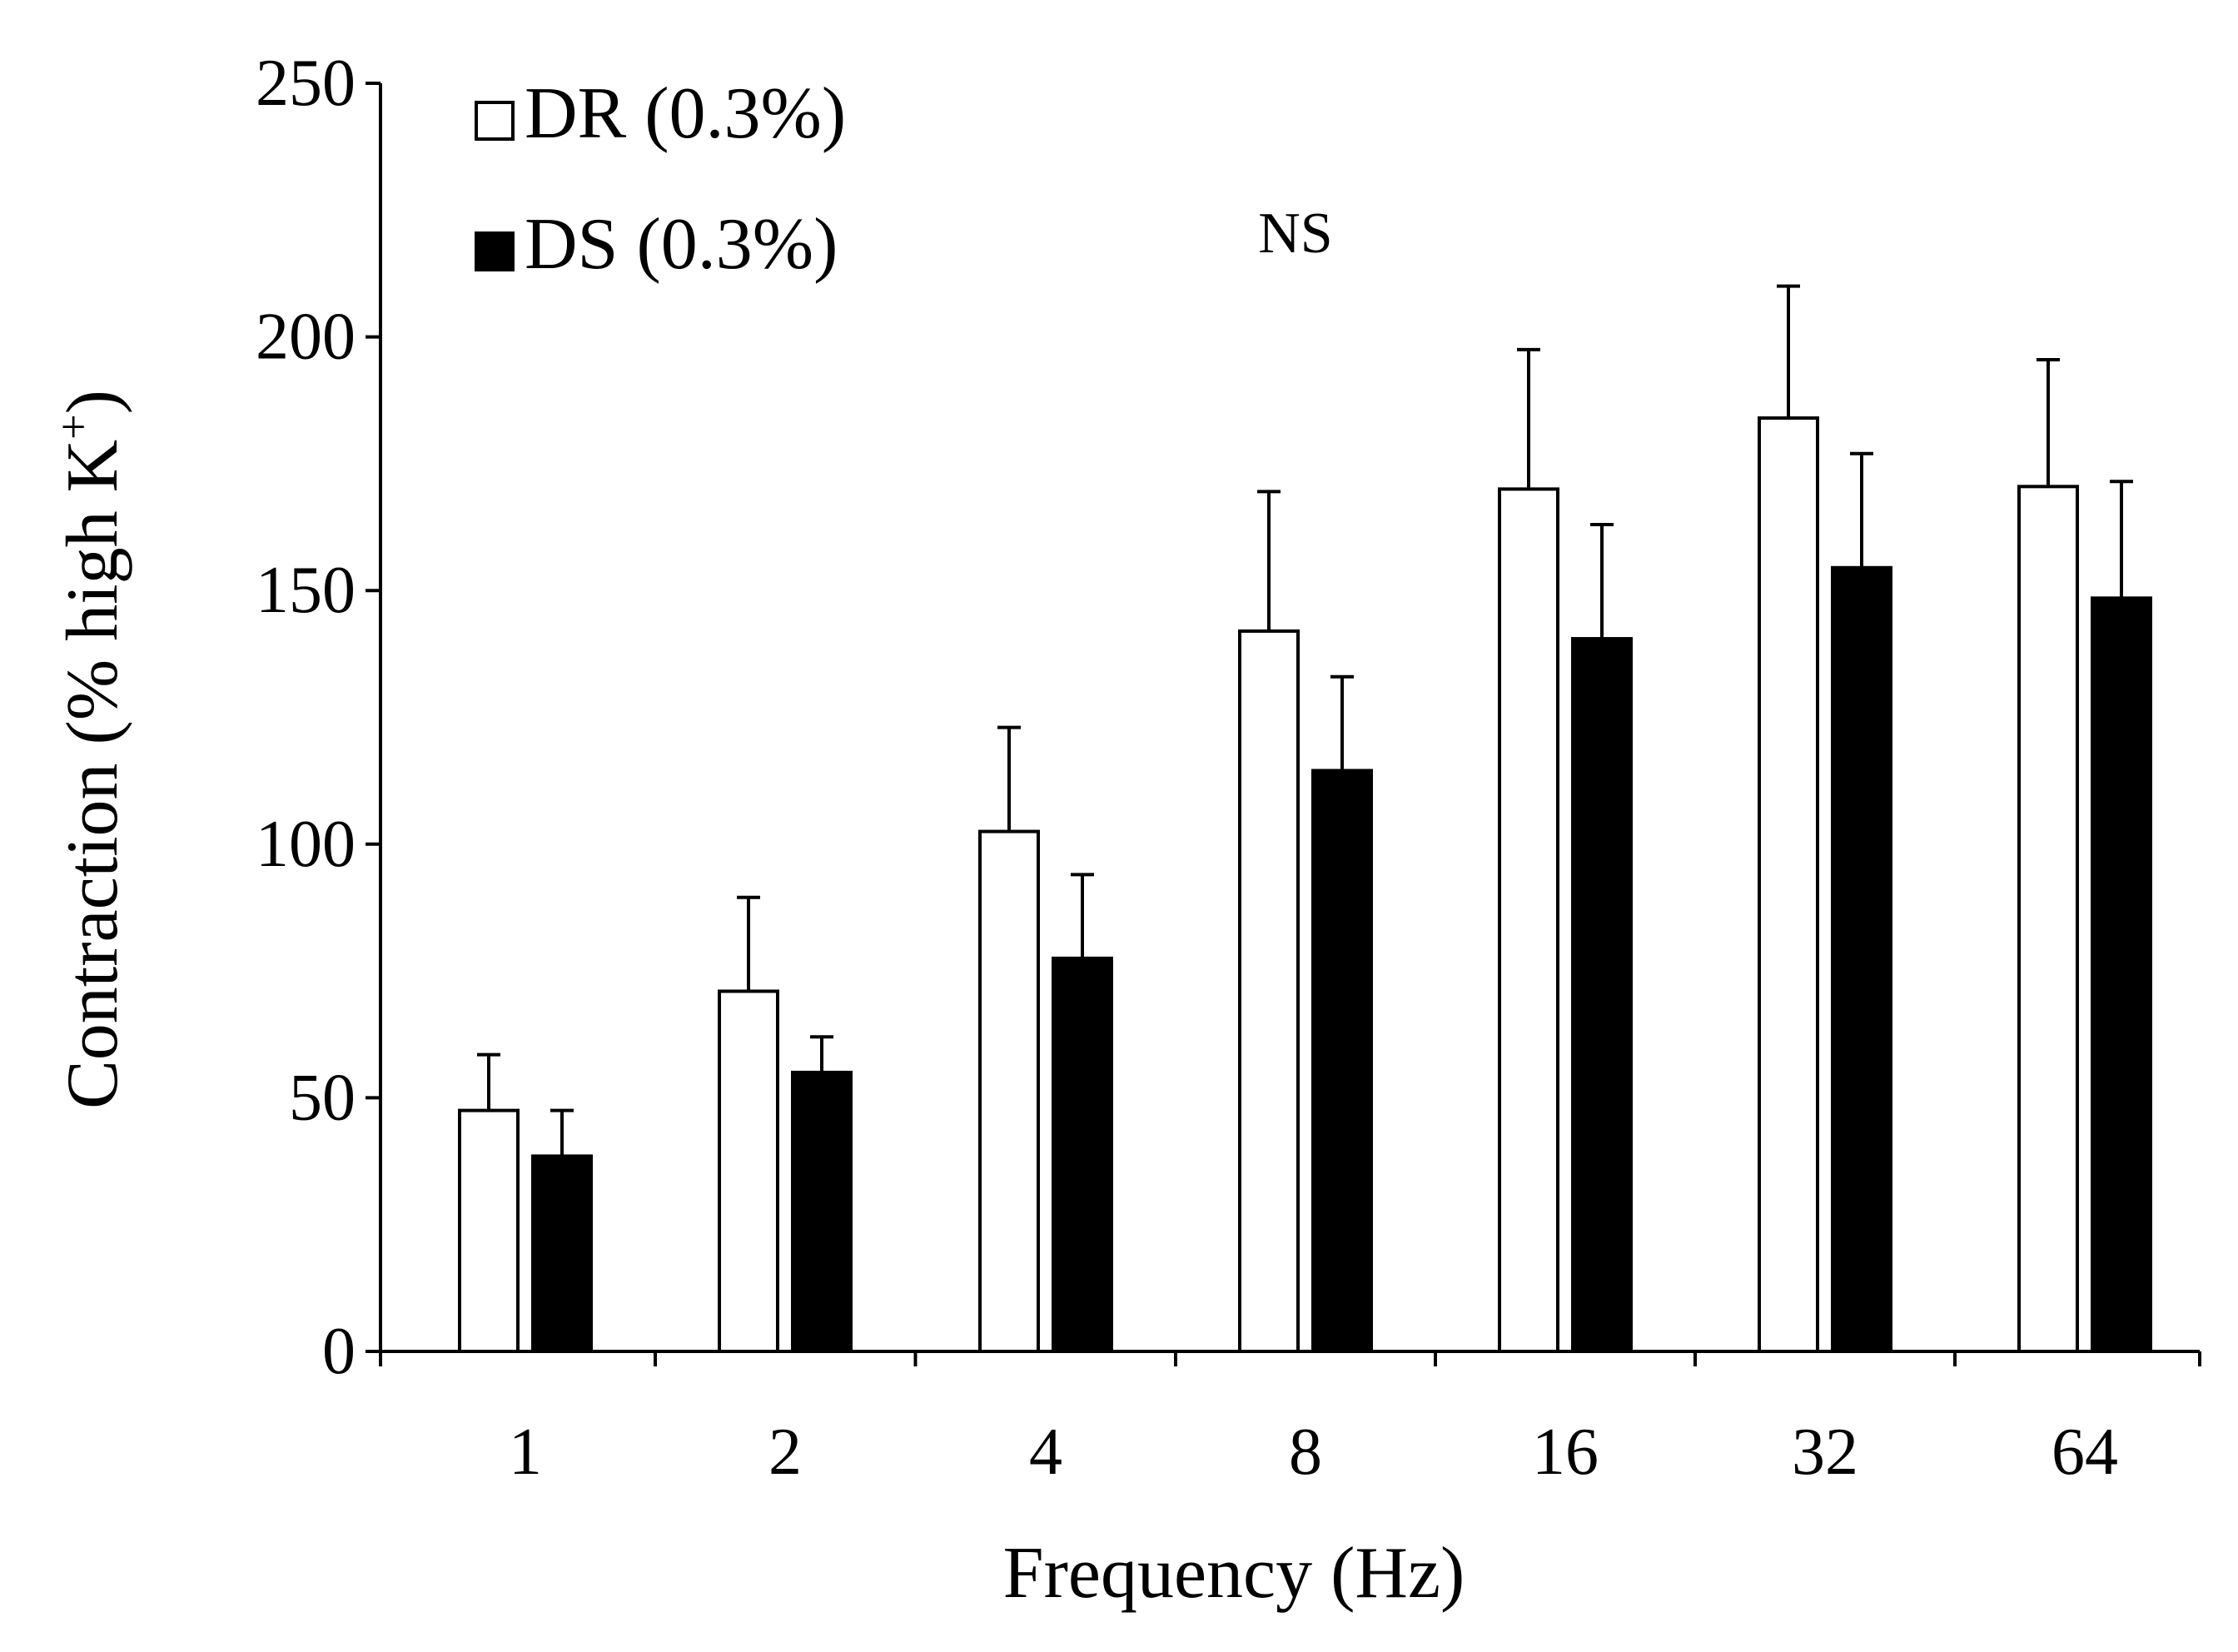  What do you see at coordinates (1861, 959) in the screenshot?
I see `bar-ds-32hz` at bounding box center [1861, 959].